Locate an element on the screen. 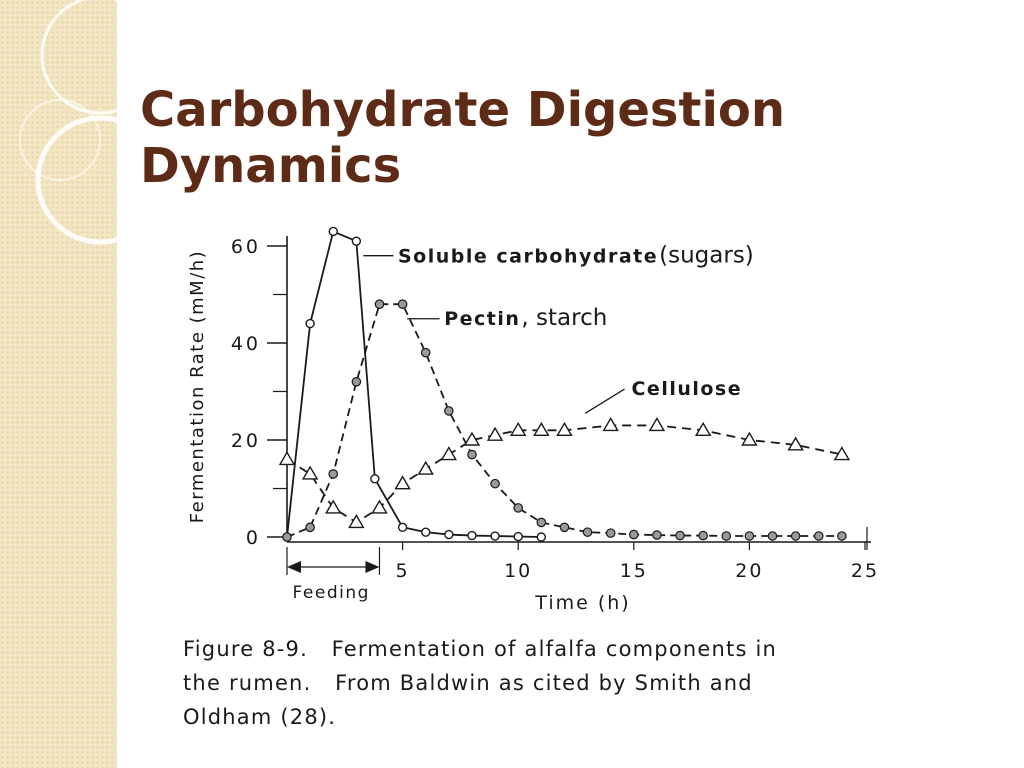 The height and width of the screenshot is (768, 1024). y-tick-label: 40 is located at coordinates (246, 344).